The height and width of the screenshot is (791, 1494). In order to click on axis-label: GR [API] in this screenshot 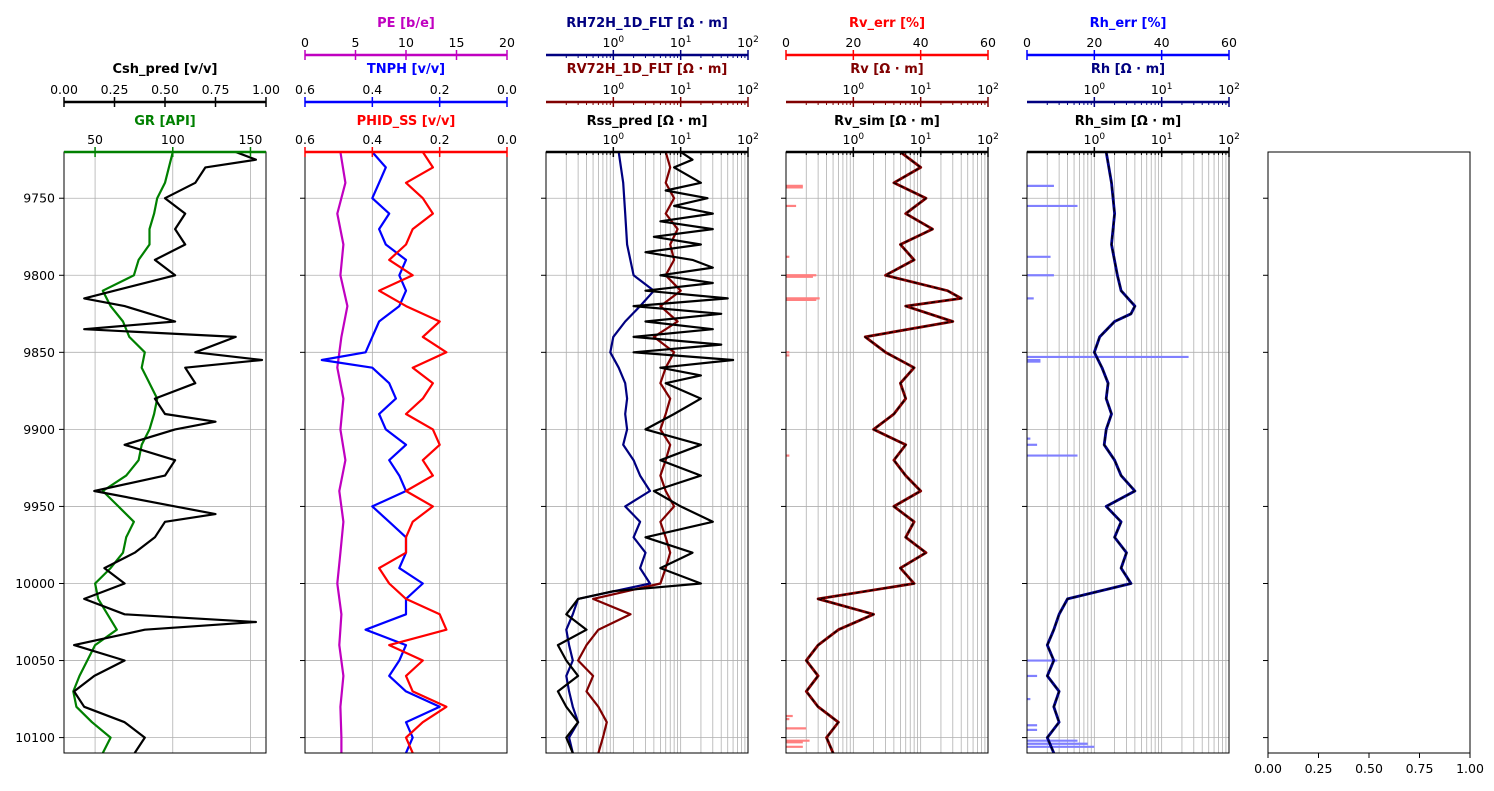, I will do `click(165, 121)`.